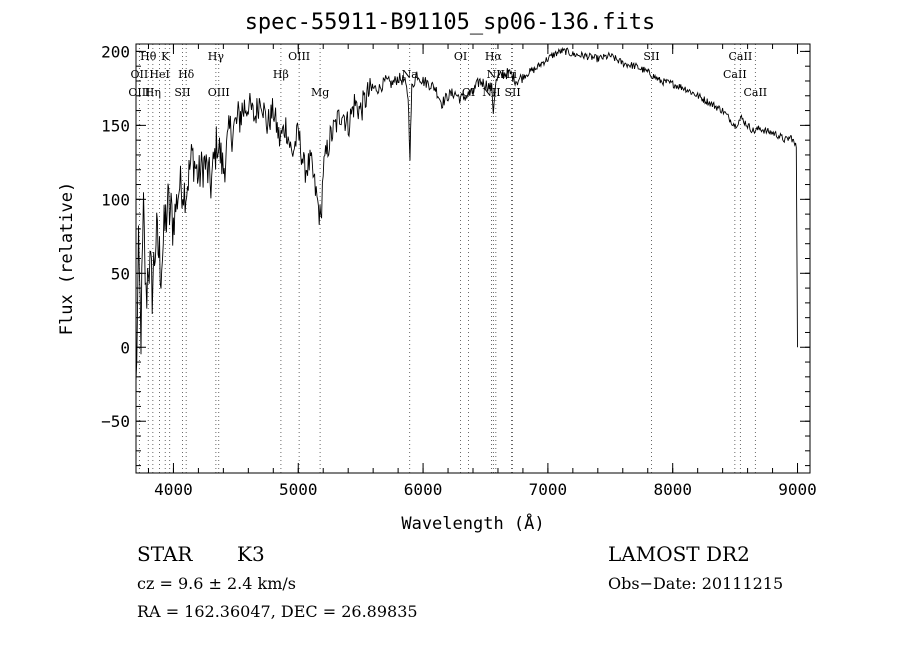 The image size is (900, 650). I want to click on spectral-line-label: Hα, so click(494, 56).